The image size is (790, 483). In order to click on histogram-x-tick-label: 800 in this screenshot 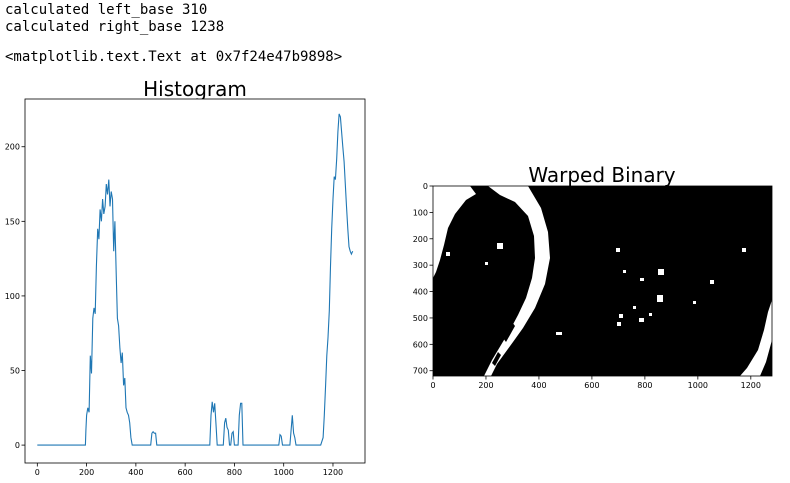, I will do `click(234, 472)`.